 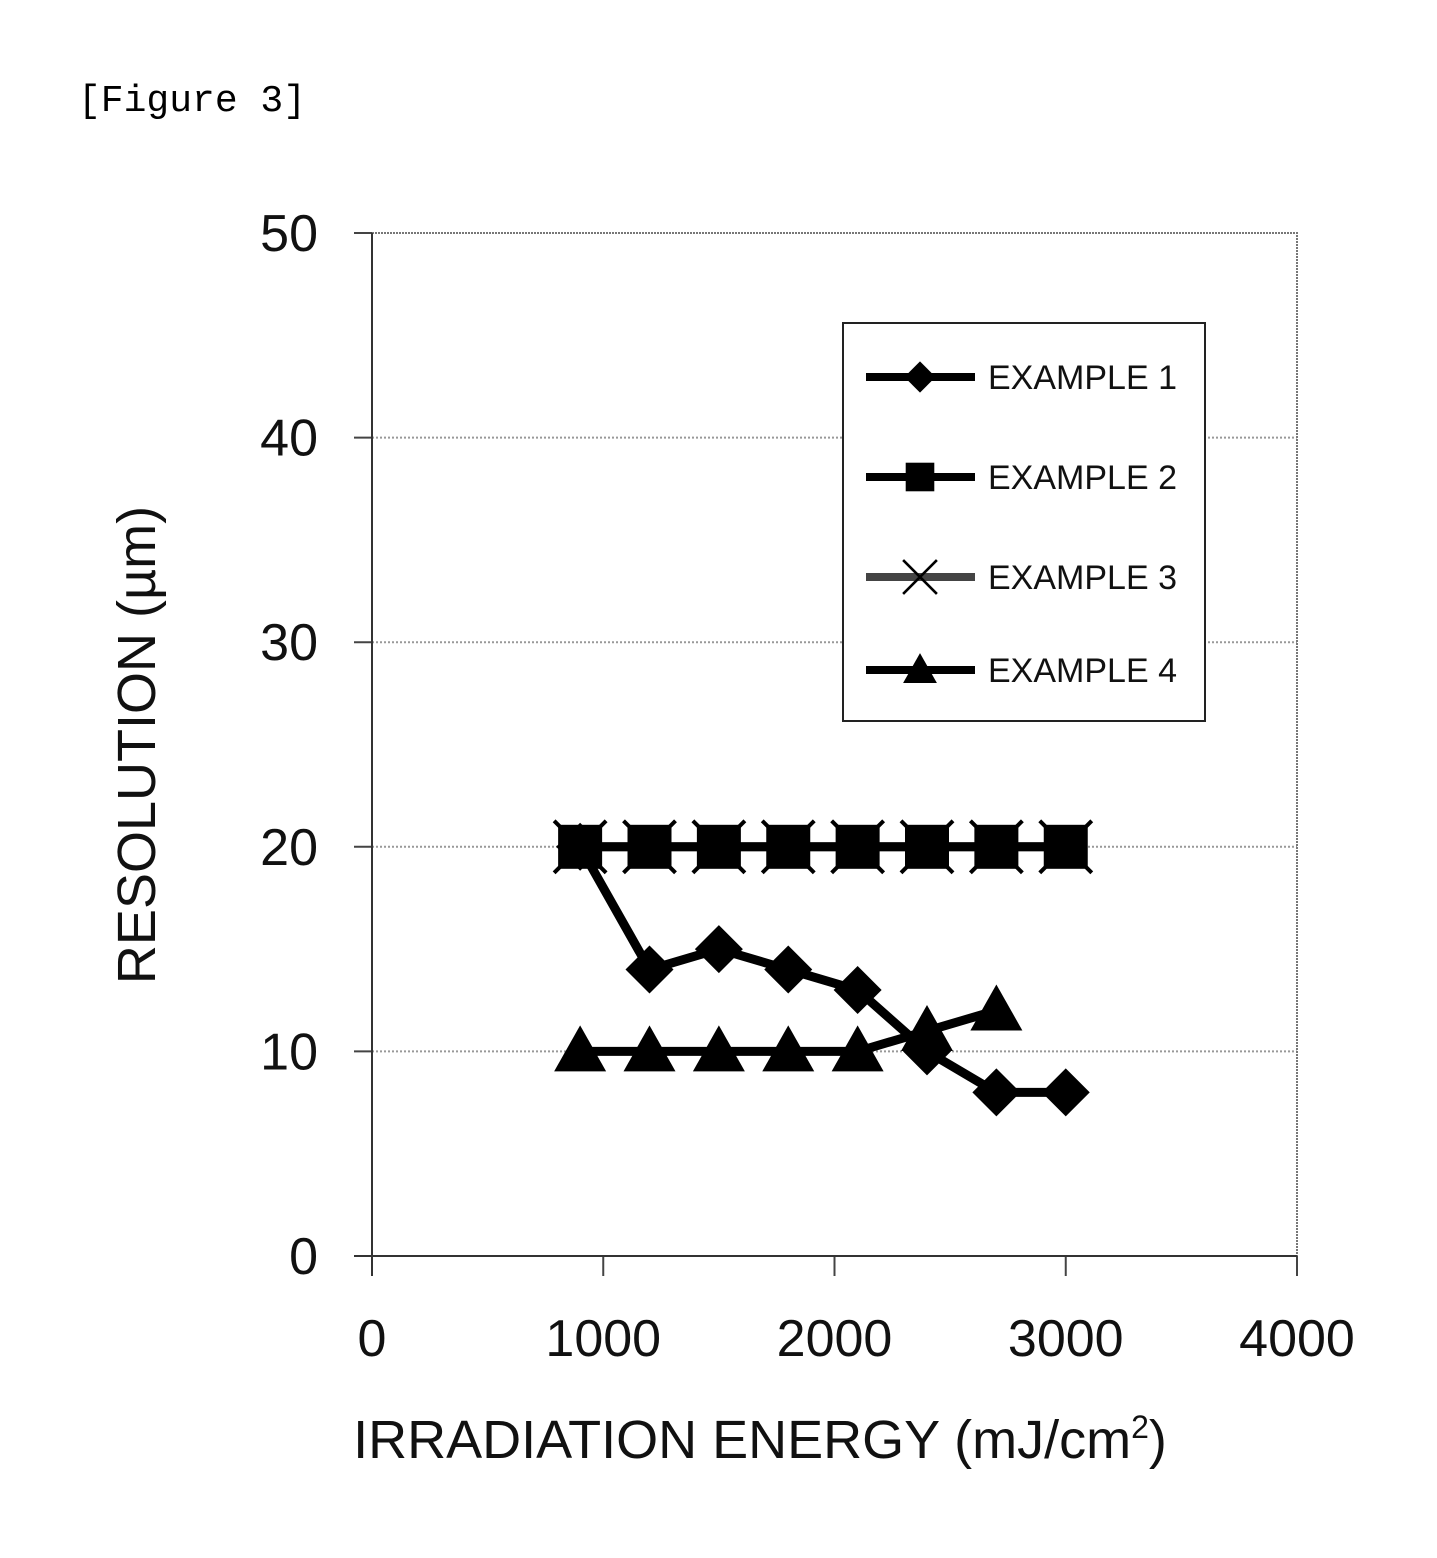 What do you see at coordinates (603, 1339) in the screenshot?
I see `x-tick-label: 1000` at bounding box center [603, 1339].